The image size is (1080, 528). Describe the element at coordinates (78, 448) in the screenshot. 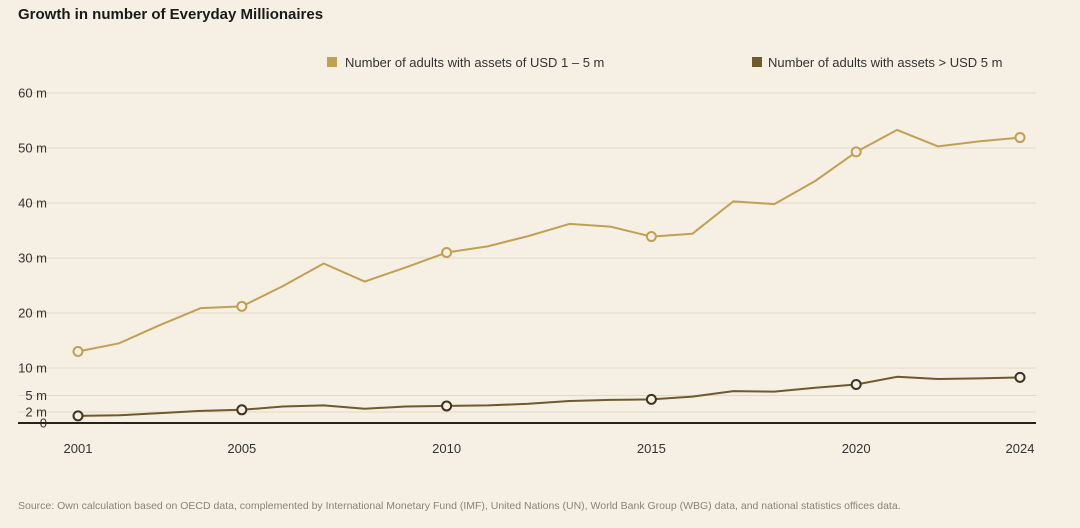

I see `x-tick-label: 2001` at that location.